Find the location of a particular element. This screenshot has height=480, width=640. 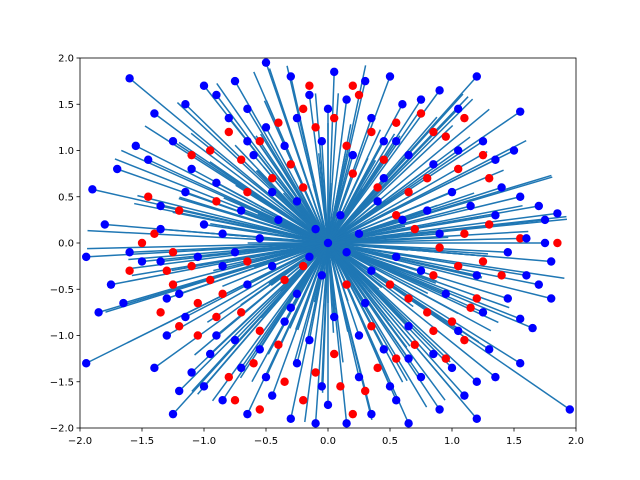

x-tick-label: 0.5 is located at coordinates (390, 441).